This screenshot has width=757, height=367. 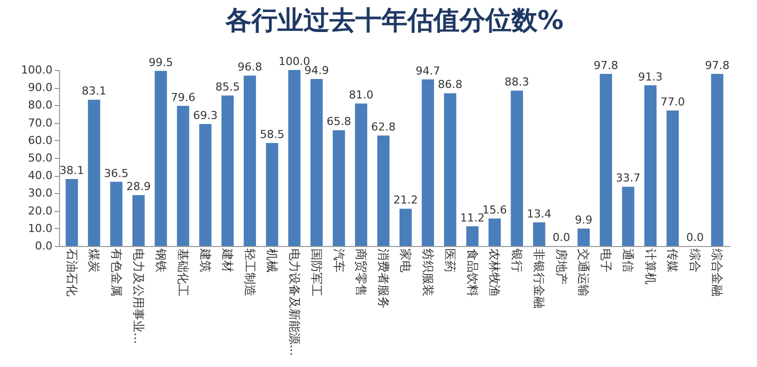 I want to click on data-label: 83.1, so click(x=94, y=91).